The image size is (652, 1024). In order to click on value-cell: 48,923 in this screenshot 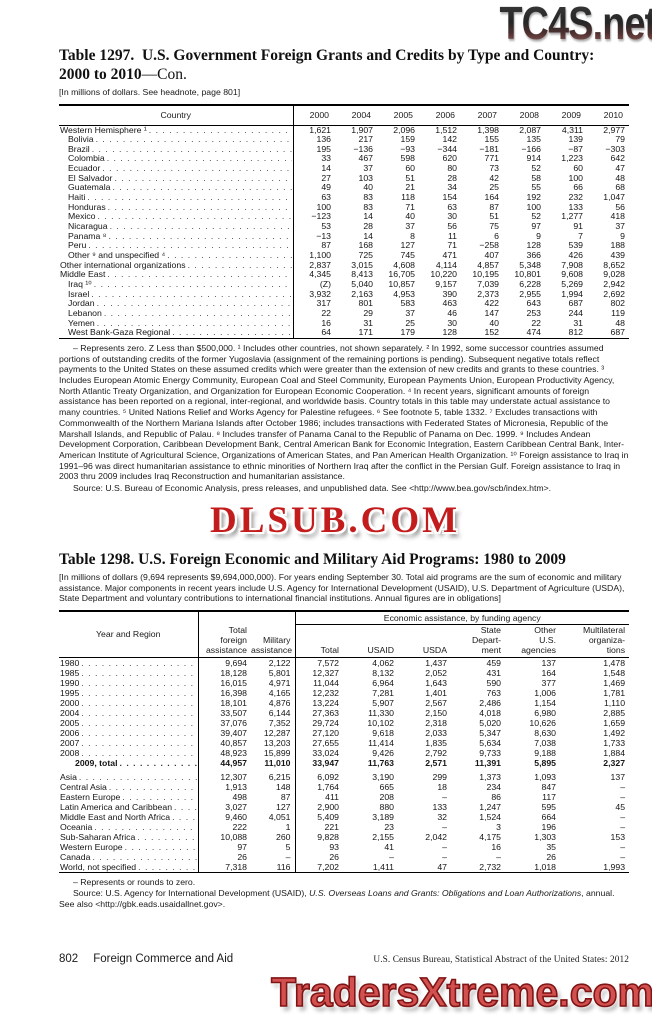, I will do `click(224, 753)`.